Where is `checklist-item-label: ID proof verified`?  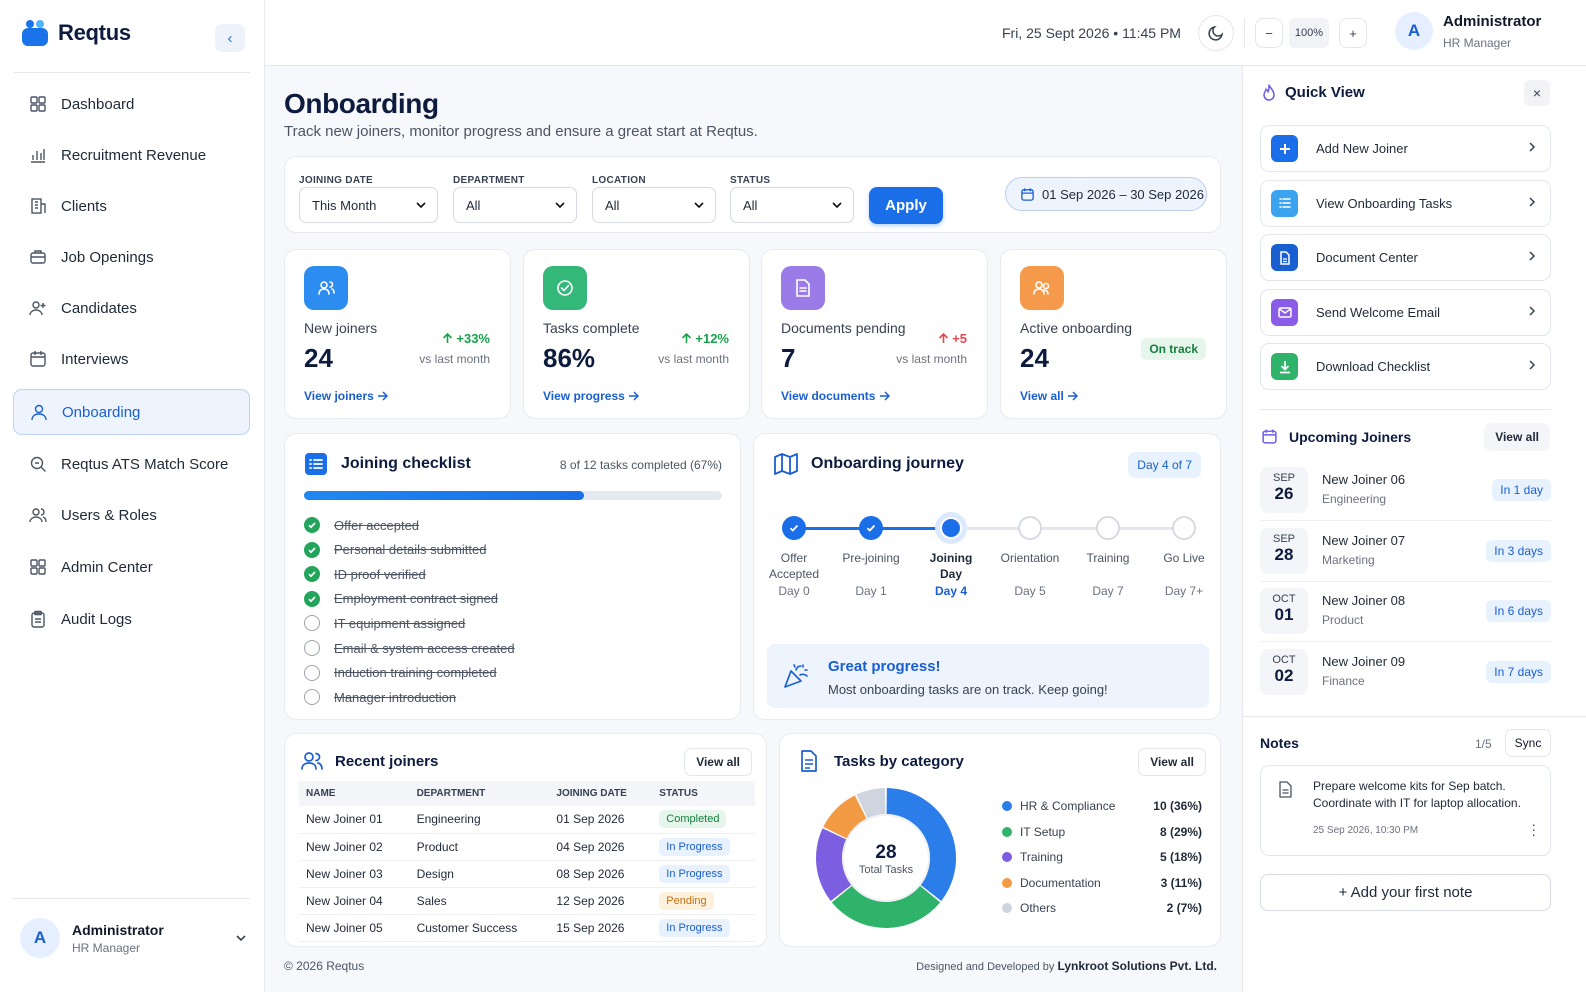
checklist-item-label: ID proof verified is located at coordinates (380, 574).